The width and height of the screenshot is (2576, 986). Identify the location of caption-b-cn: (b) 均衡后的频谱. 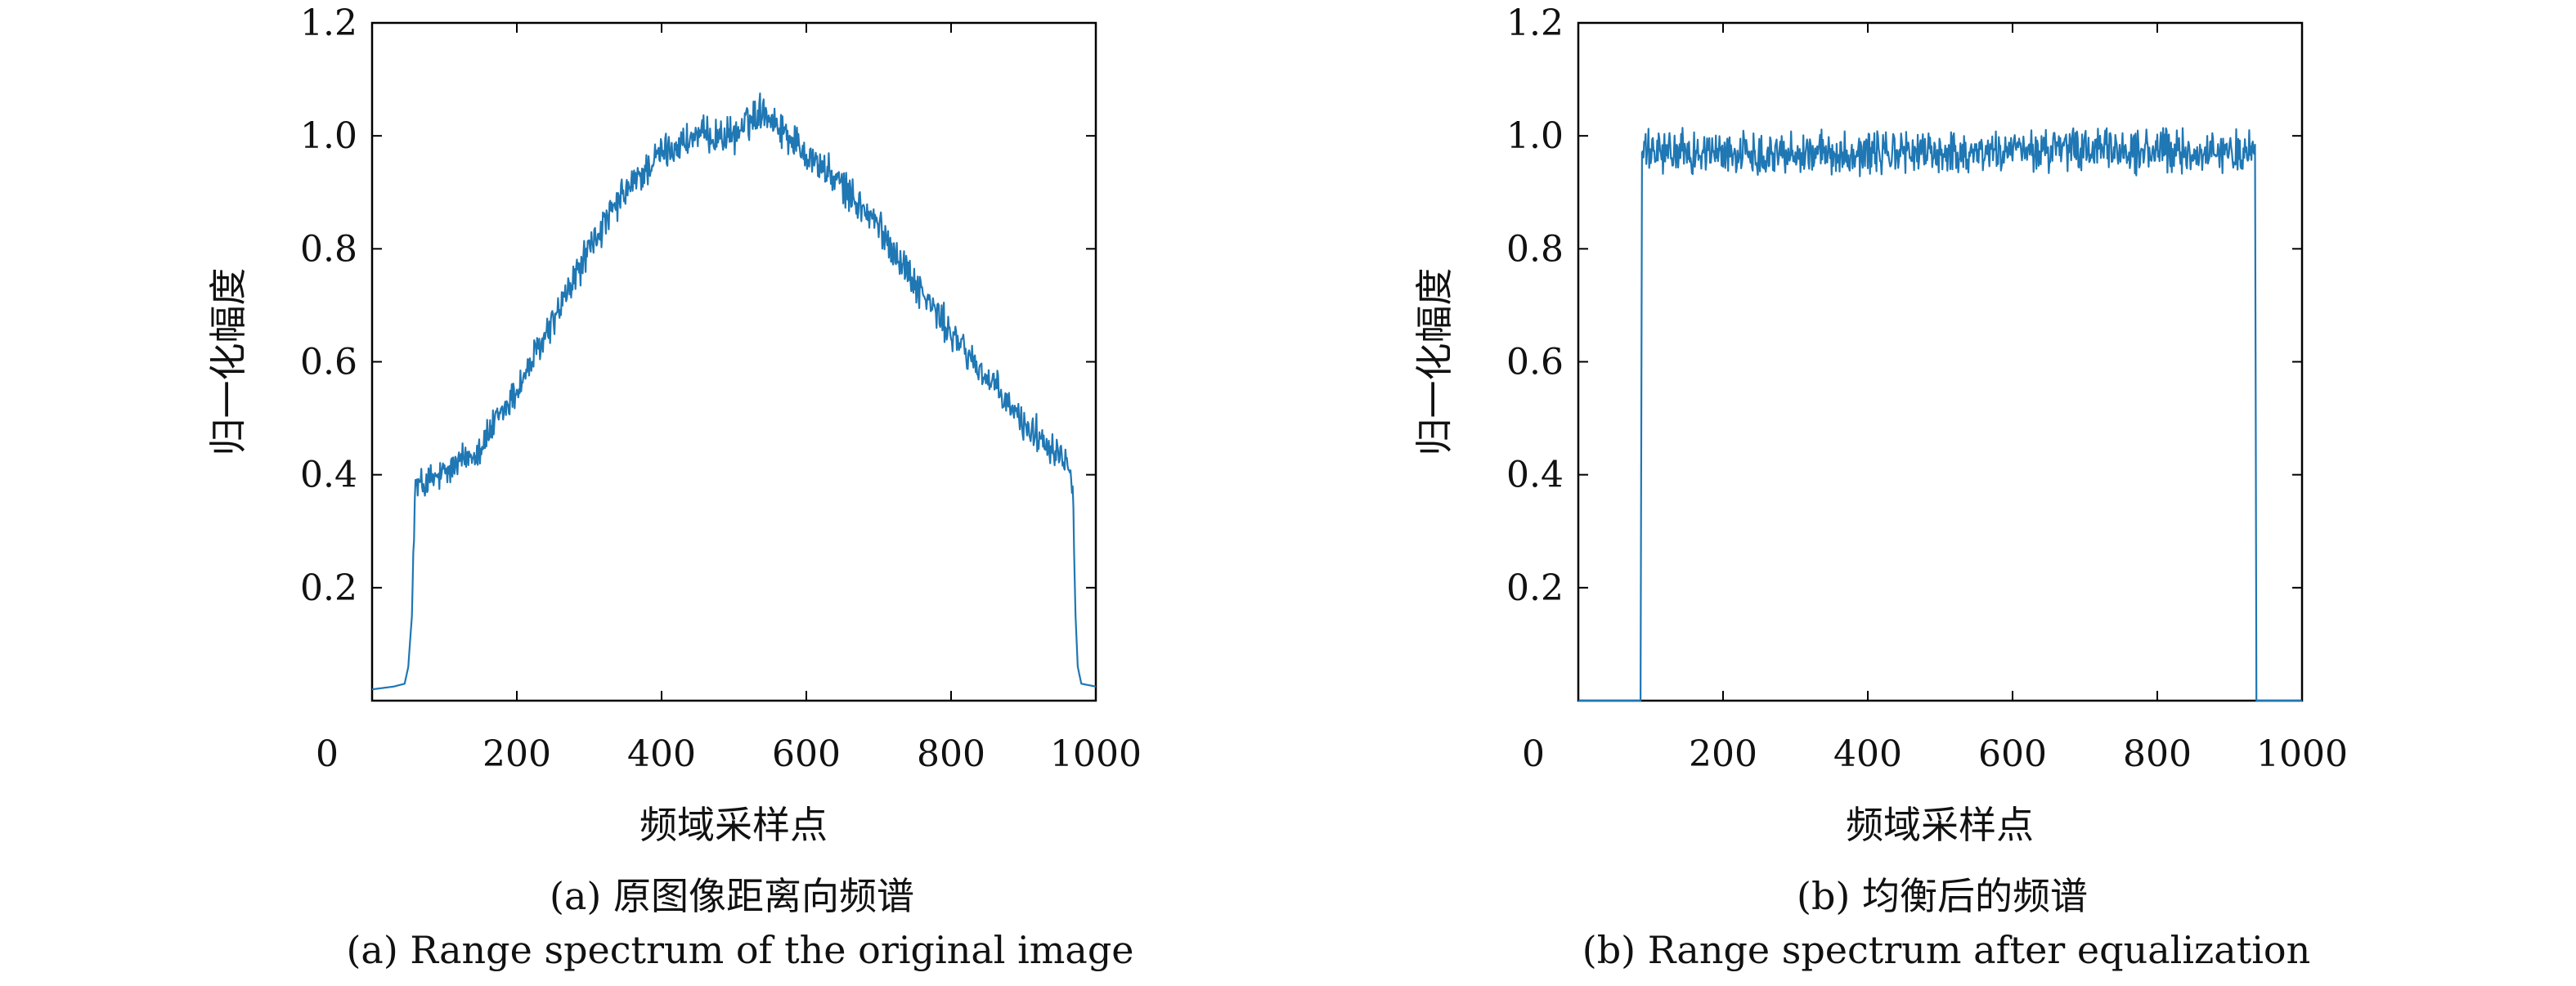
(1943, 896).